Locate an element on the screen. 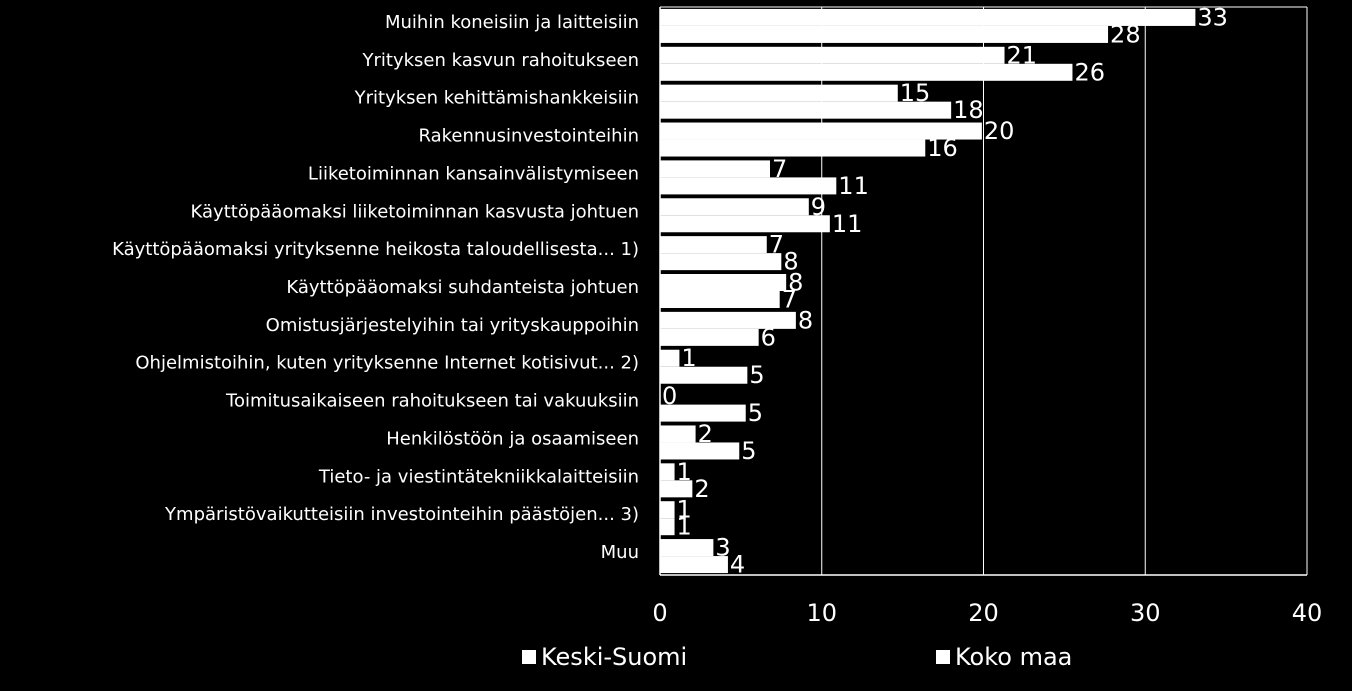 Image resolution: width=1352 pixels, height=691 pixels. category-label: Liiketoiminnan kansainvälistymiseen is located at coordinates (473, 173).